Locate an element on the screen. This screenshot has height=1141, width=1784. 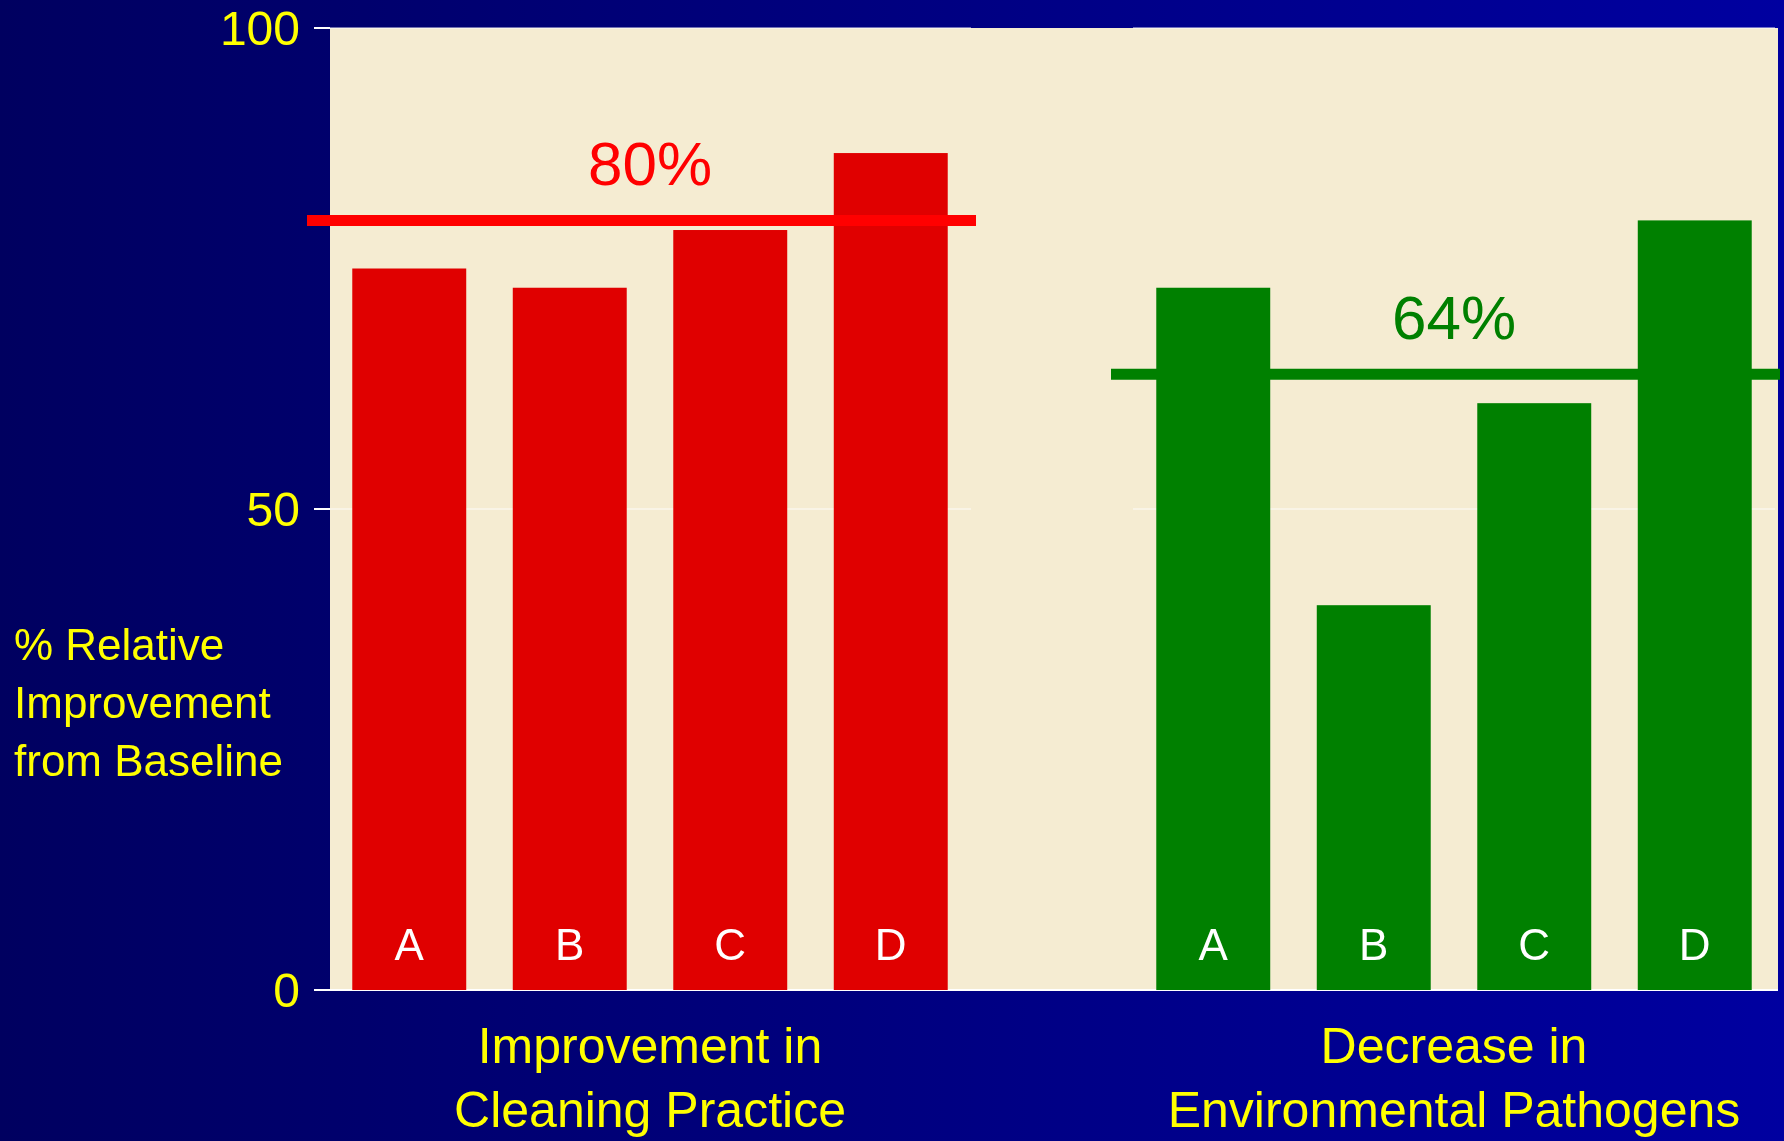
x-axis-title: Improvement in Cleaning Practice is located at coordinates (650, 1078).